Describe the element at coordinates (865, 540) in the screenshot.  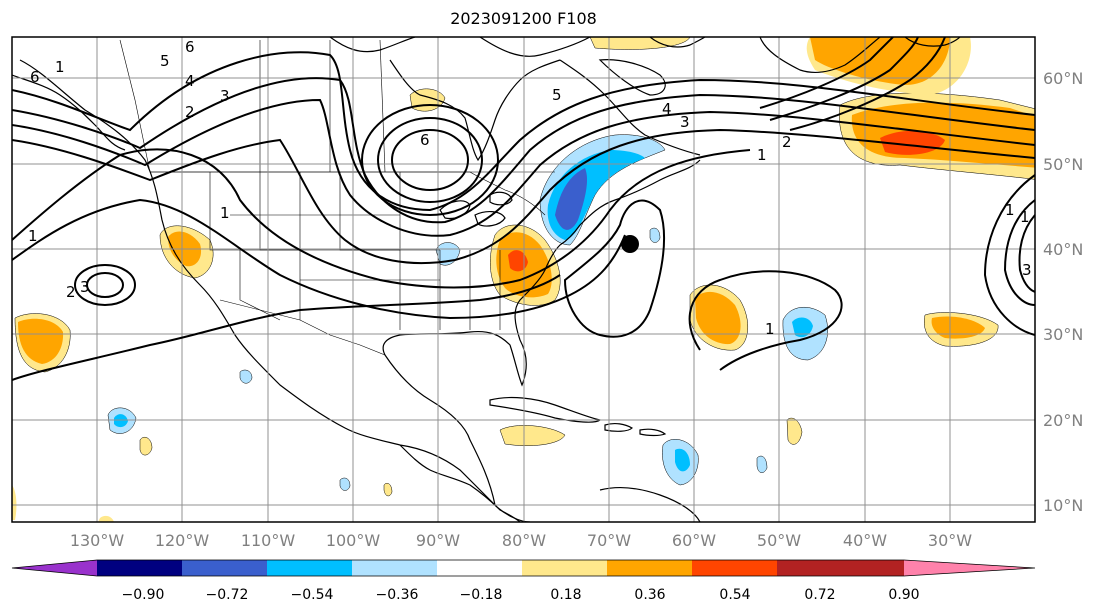
I see `lon-label: 40°W` at that location.